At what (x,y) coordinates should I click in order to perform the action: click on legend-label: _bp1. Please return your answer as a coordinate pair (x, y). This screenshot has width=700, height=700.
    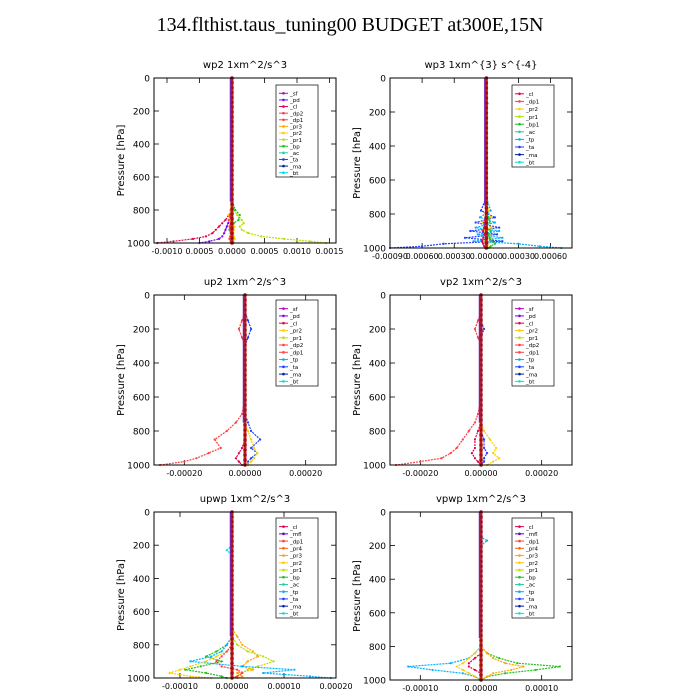
    Looking at the image, I should click on (532, 125).